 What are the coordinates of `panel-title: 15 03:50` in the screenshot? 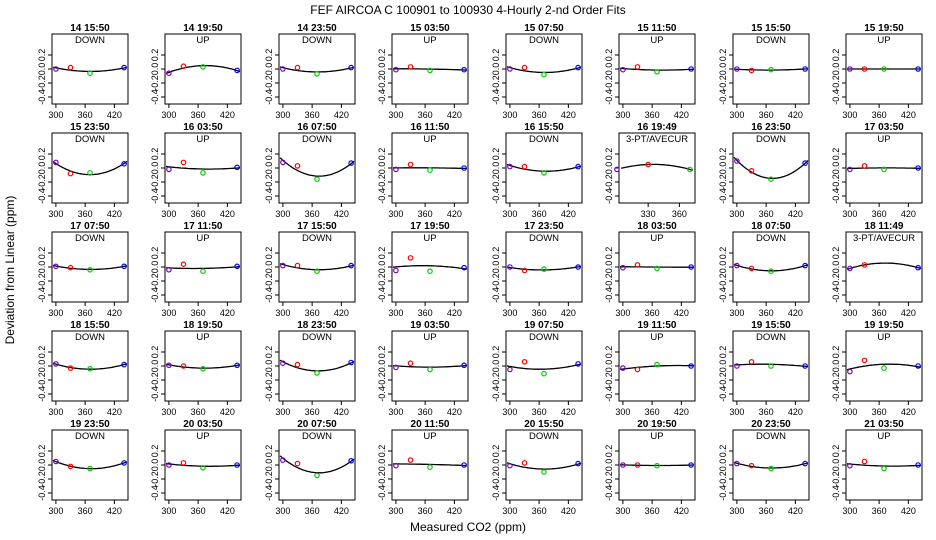 It's located at (430, 28).